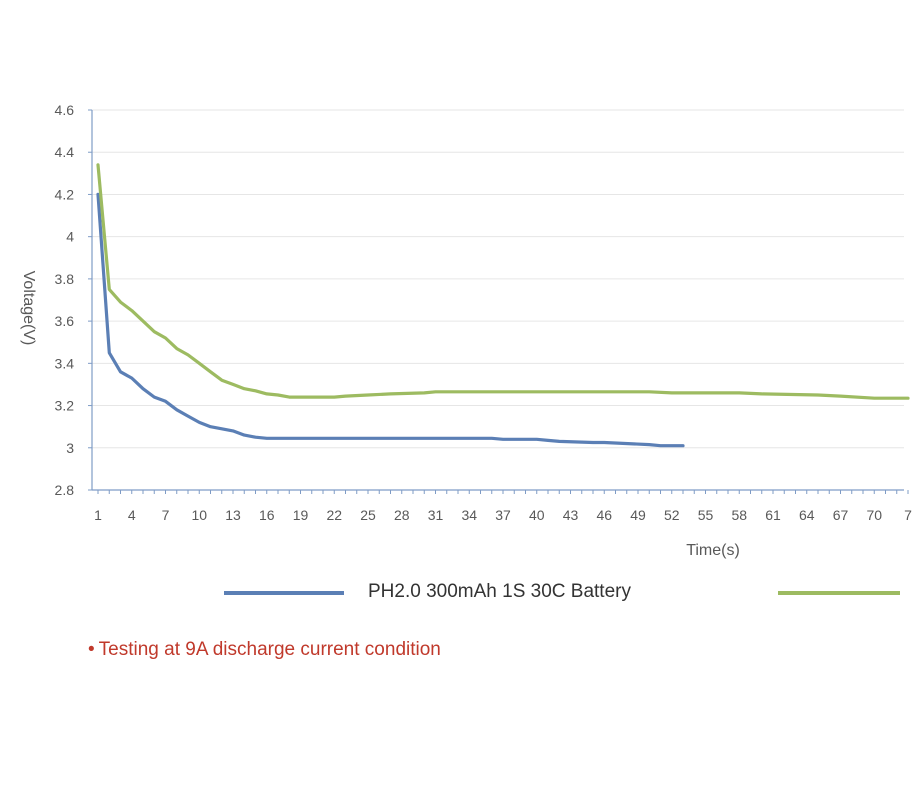  I want to click on y-tick-label: 4.2, so click(65, 194).